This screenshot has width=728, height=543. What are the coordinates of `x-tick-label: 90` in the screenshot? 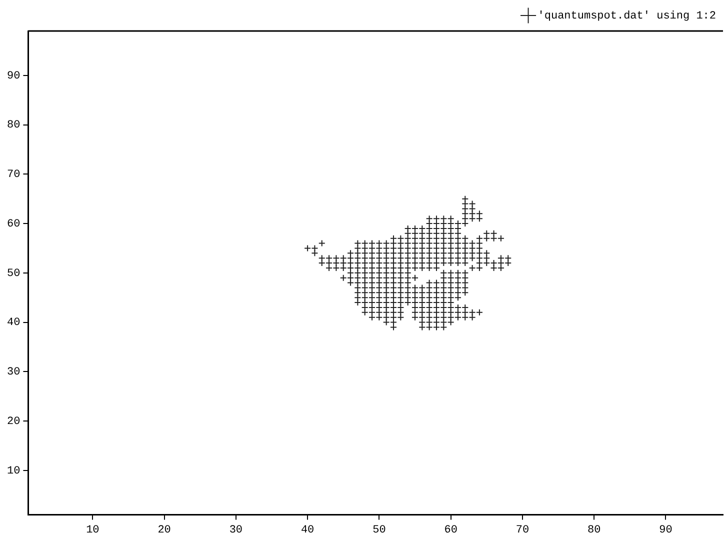 It's located at (665, 530).